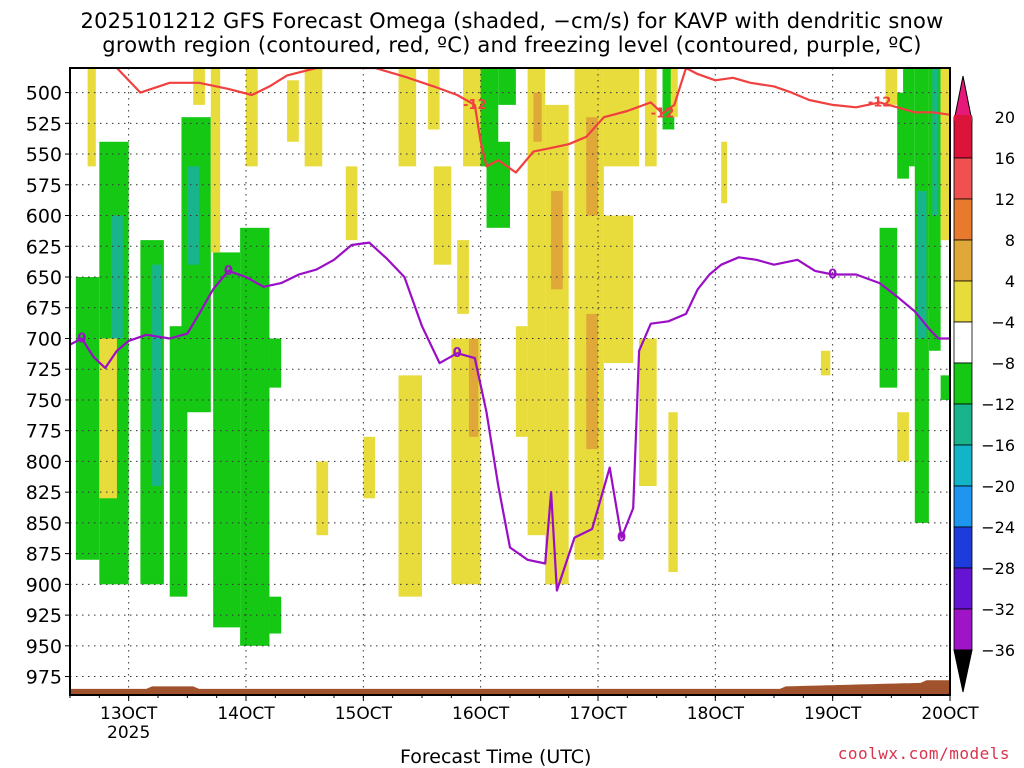 This screenshot has height=768, width=1024. What do you see at coordinates (1005, 117) in the screenshot?
I see `colorbar-label: 20` at bounding box center [1005, 117].